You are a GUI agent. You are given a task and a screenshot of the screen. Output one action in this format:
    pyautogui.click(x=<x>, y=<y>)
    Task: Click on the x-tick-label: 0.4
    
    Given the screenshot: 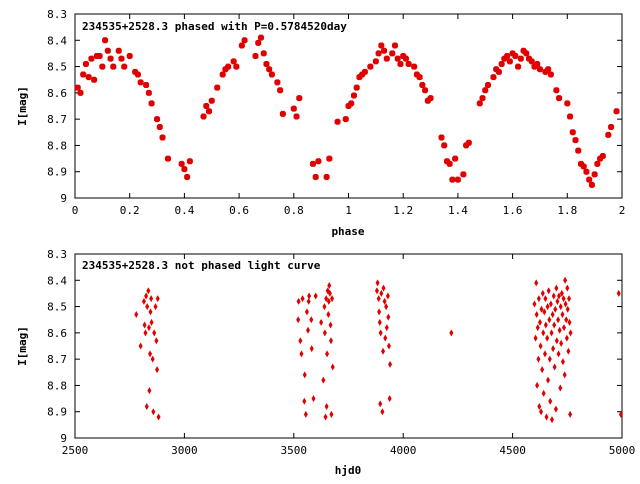 What is the action you would take?
    pyautogui.click(x=184, y=210)
    